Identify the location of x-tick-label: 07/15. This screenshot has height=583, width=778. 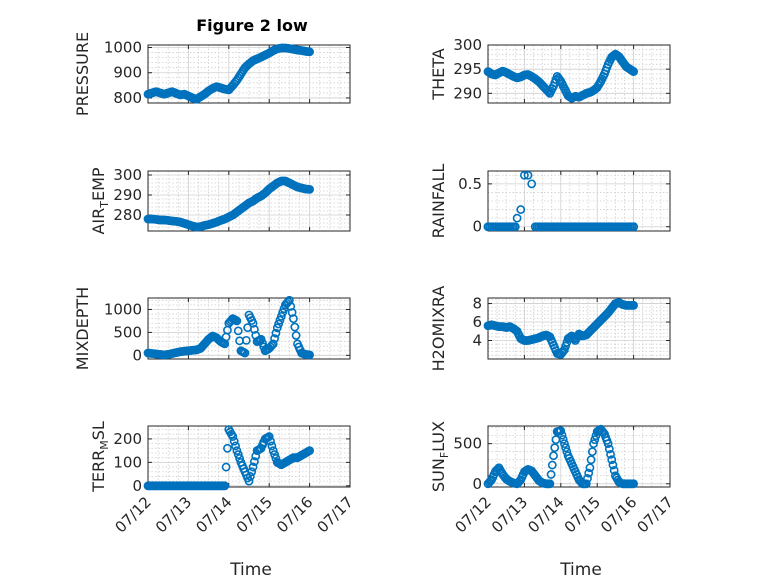
(254, 514).